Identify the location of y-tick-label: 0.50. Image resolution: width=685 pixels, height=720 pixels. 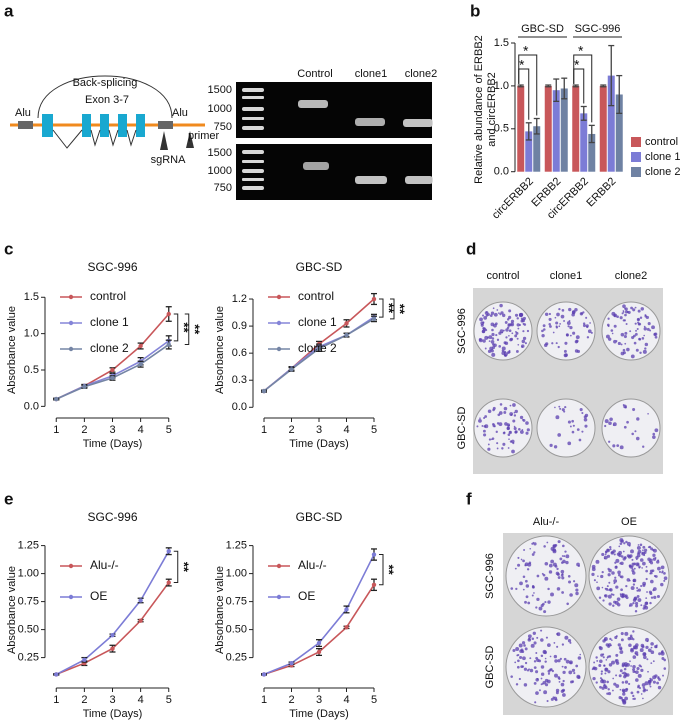
(28, 630).